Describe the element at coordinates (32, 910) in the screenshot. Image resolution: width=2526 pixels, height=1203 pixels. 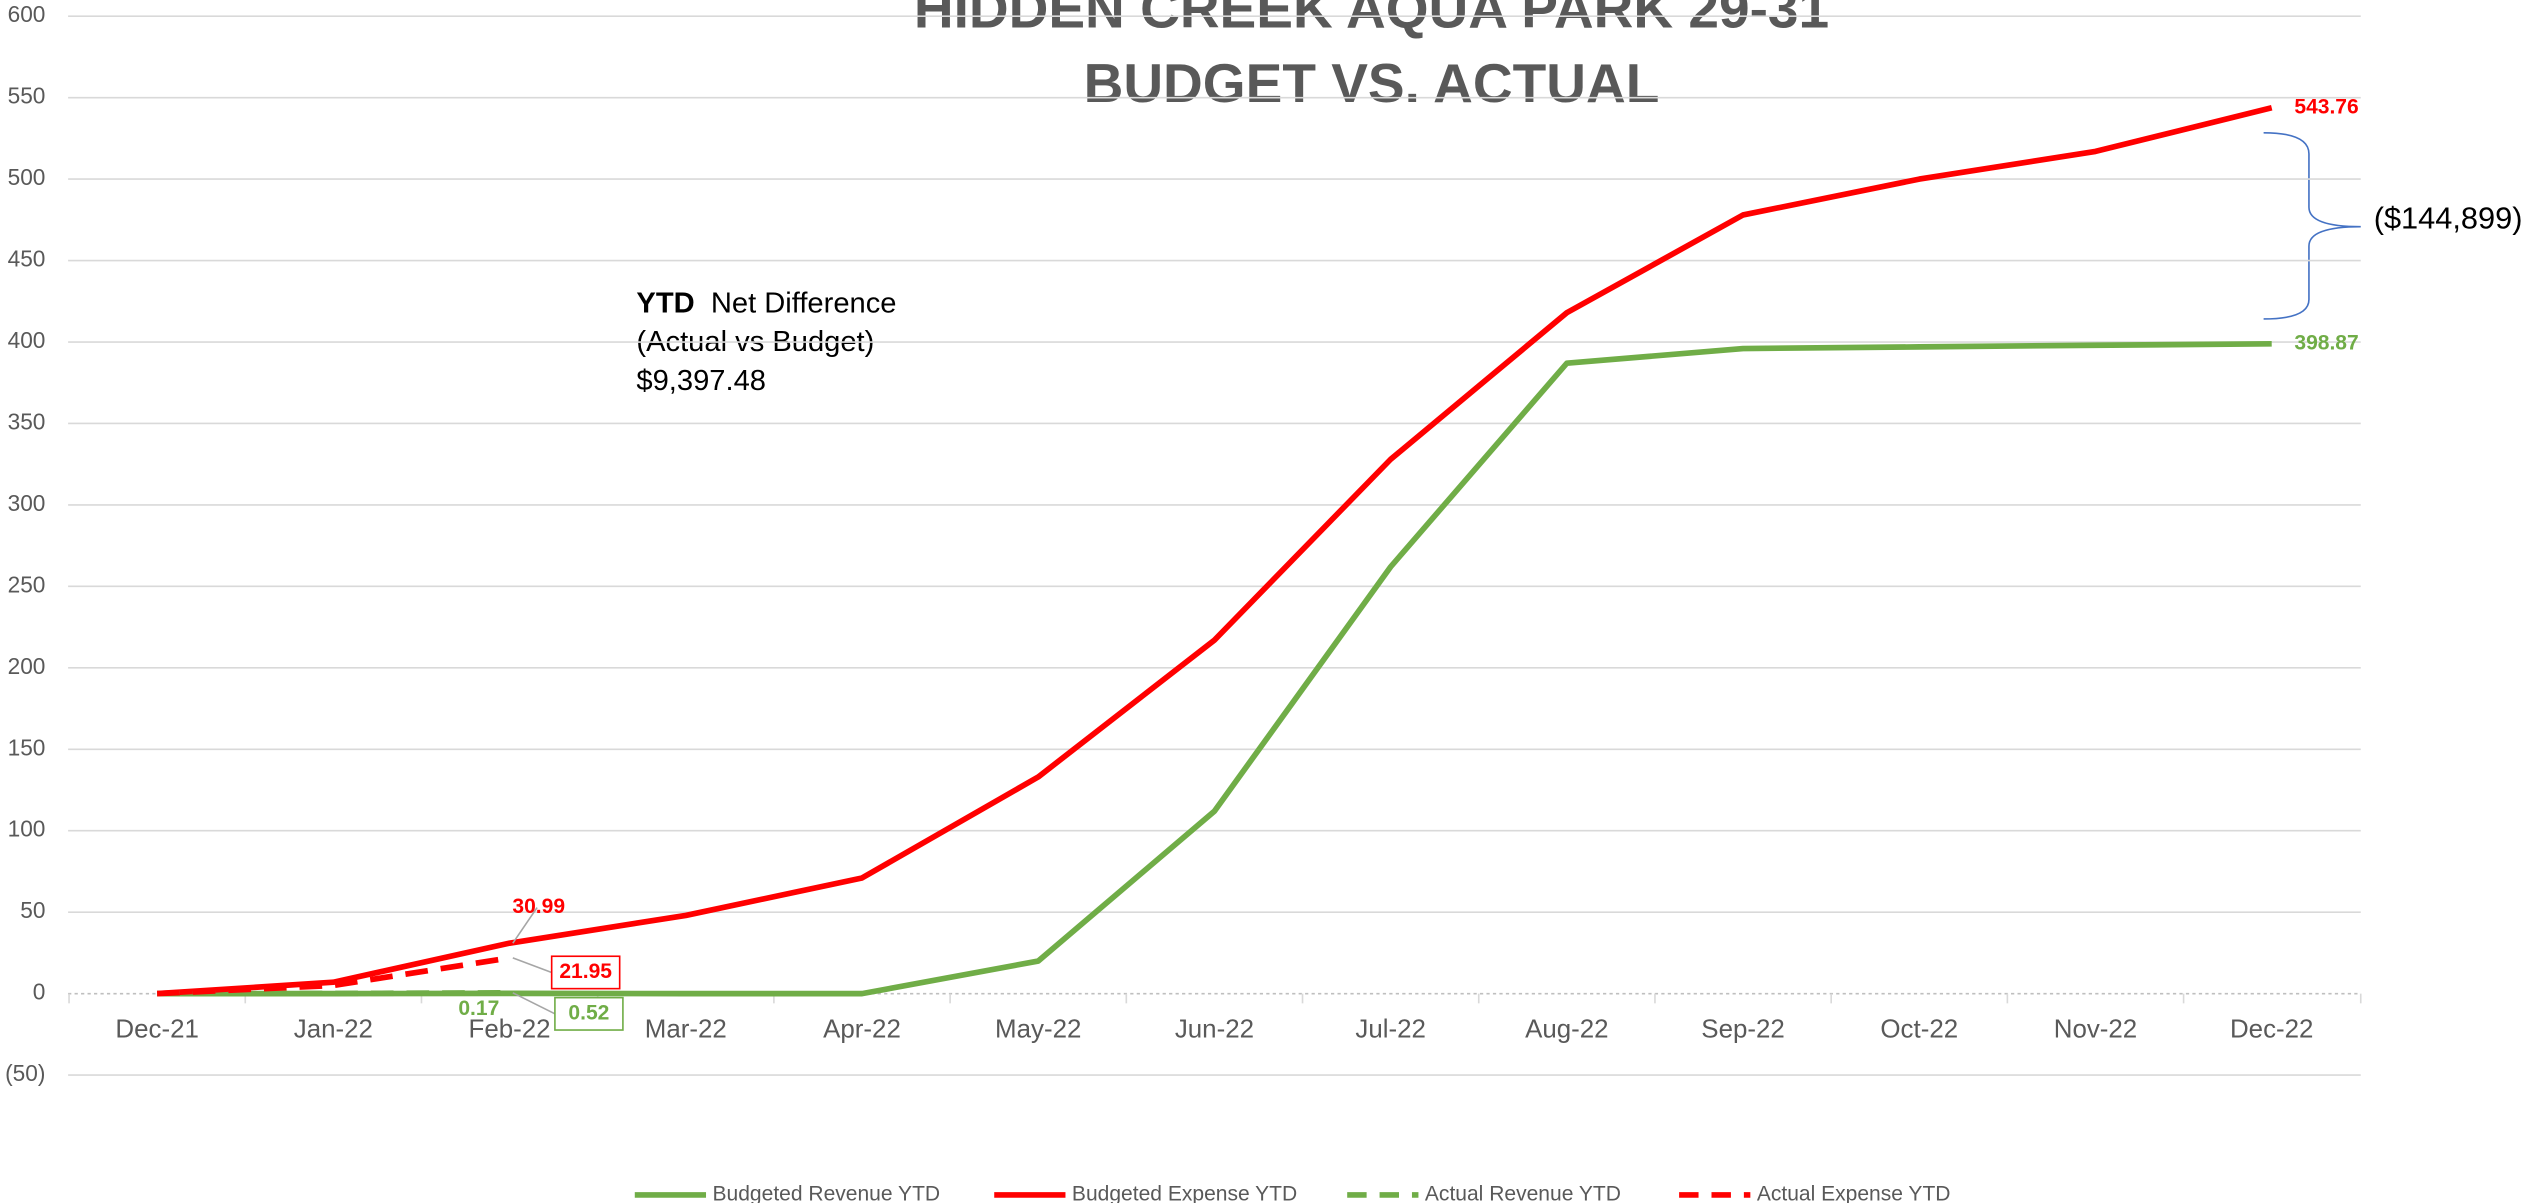
I see `y-tick-label: 50` at that location.